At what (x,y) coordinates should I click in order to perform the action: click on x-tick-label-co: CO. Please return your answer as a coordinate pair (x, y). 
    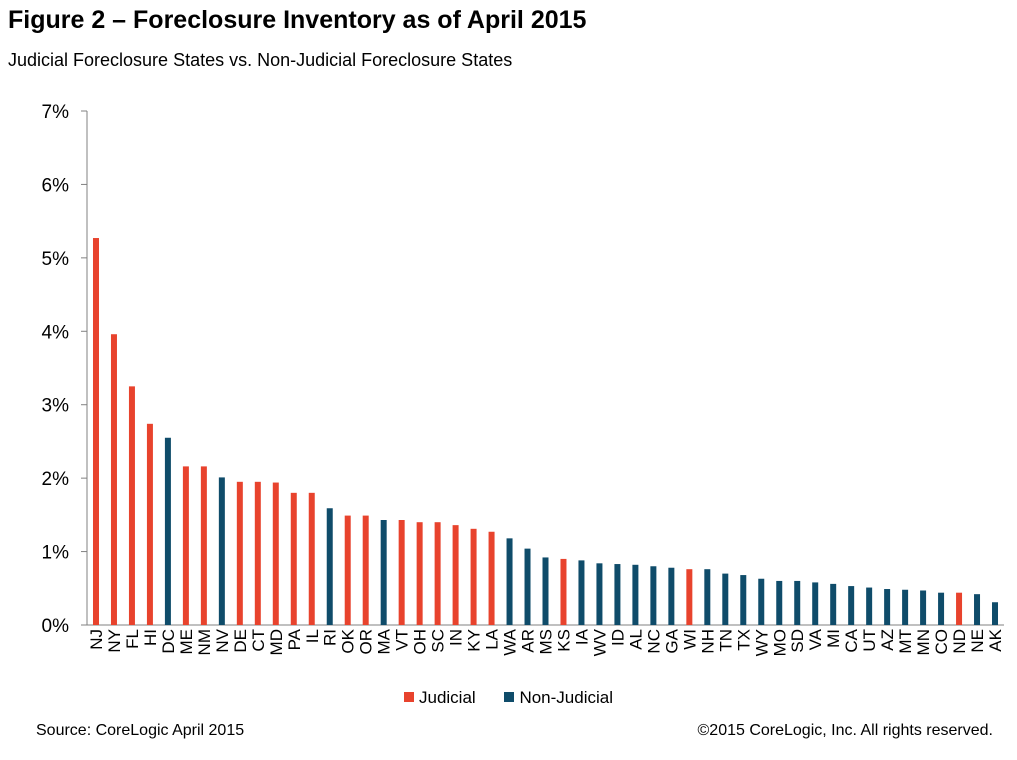
    Looking at the image, I should click on (941, 642).